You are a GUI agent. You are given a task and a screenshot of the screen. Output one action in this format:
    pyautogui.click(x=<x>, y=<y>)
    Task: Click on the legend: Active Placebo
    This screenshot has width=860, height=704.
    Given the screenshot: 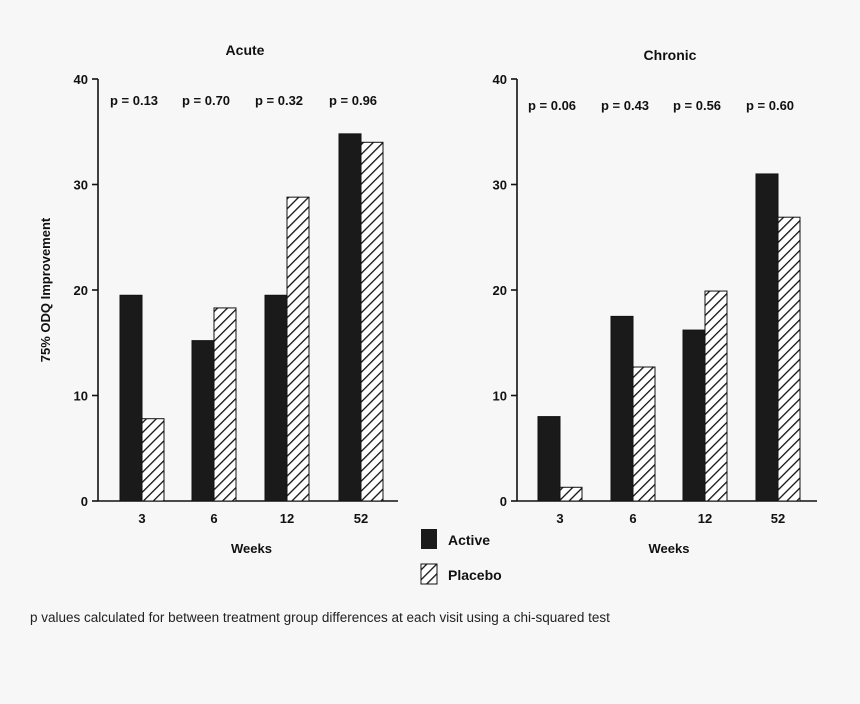 What is the action you would take?
    pyautogui.click(x=461, y=557)
    